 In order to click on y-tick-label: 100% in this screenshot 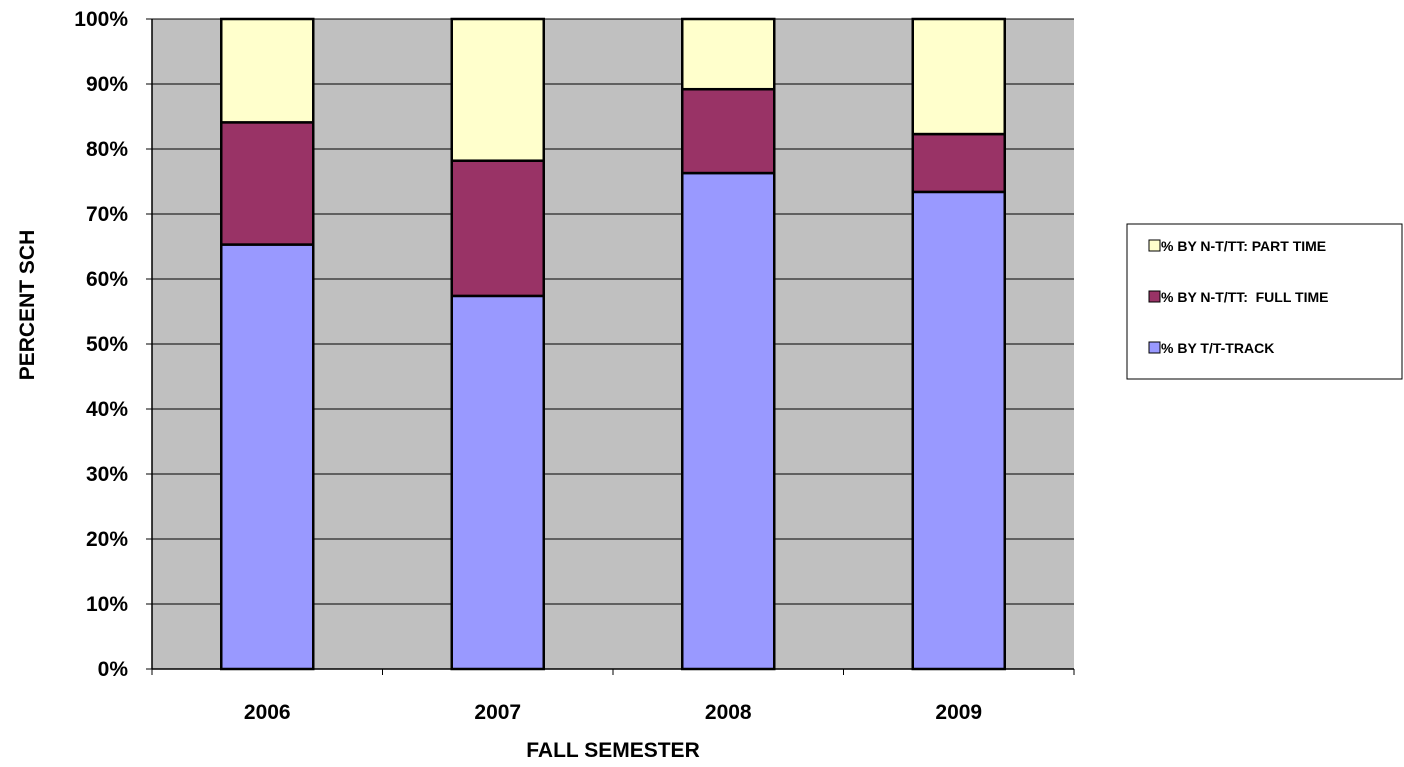, I will do `click(101, 19)`.